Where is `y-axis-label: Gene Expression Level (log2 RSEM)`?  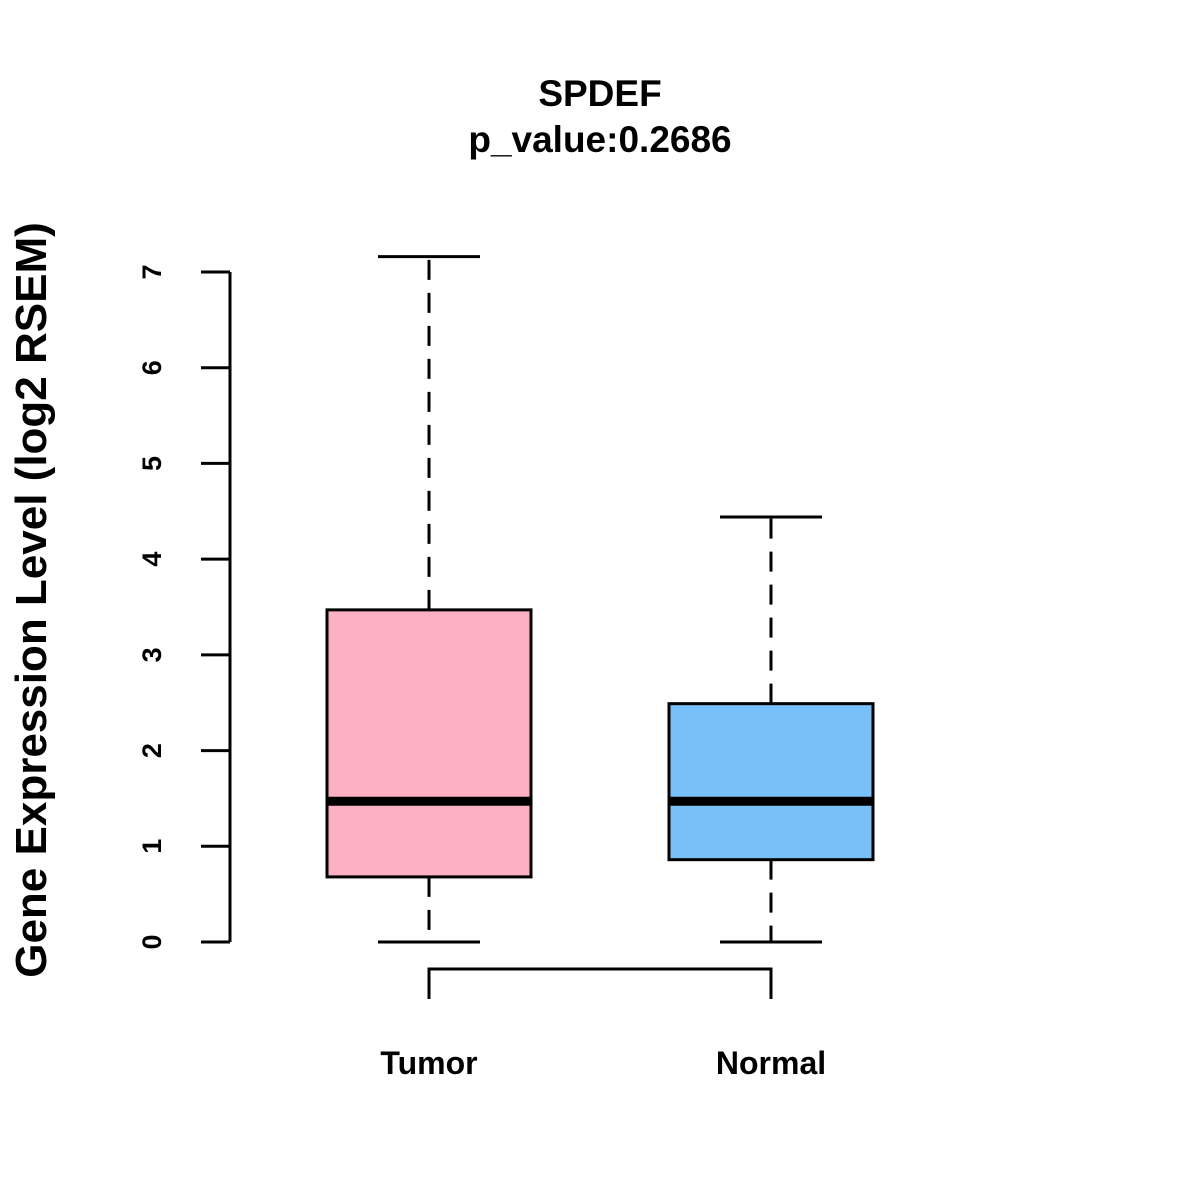
y-axis-label: Gene Expression Level (log2 RSEM) is located at coordinates (31, 600).